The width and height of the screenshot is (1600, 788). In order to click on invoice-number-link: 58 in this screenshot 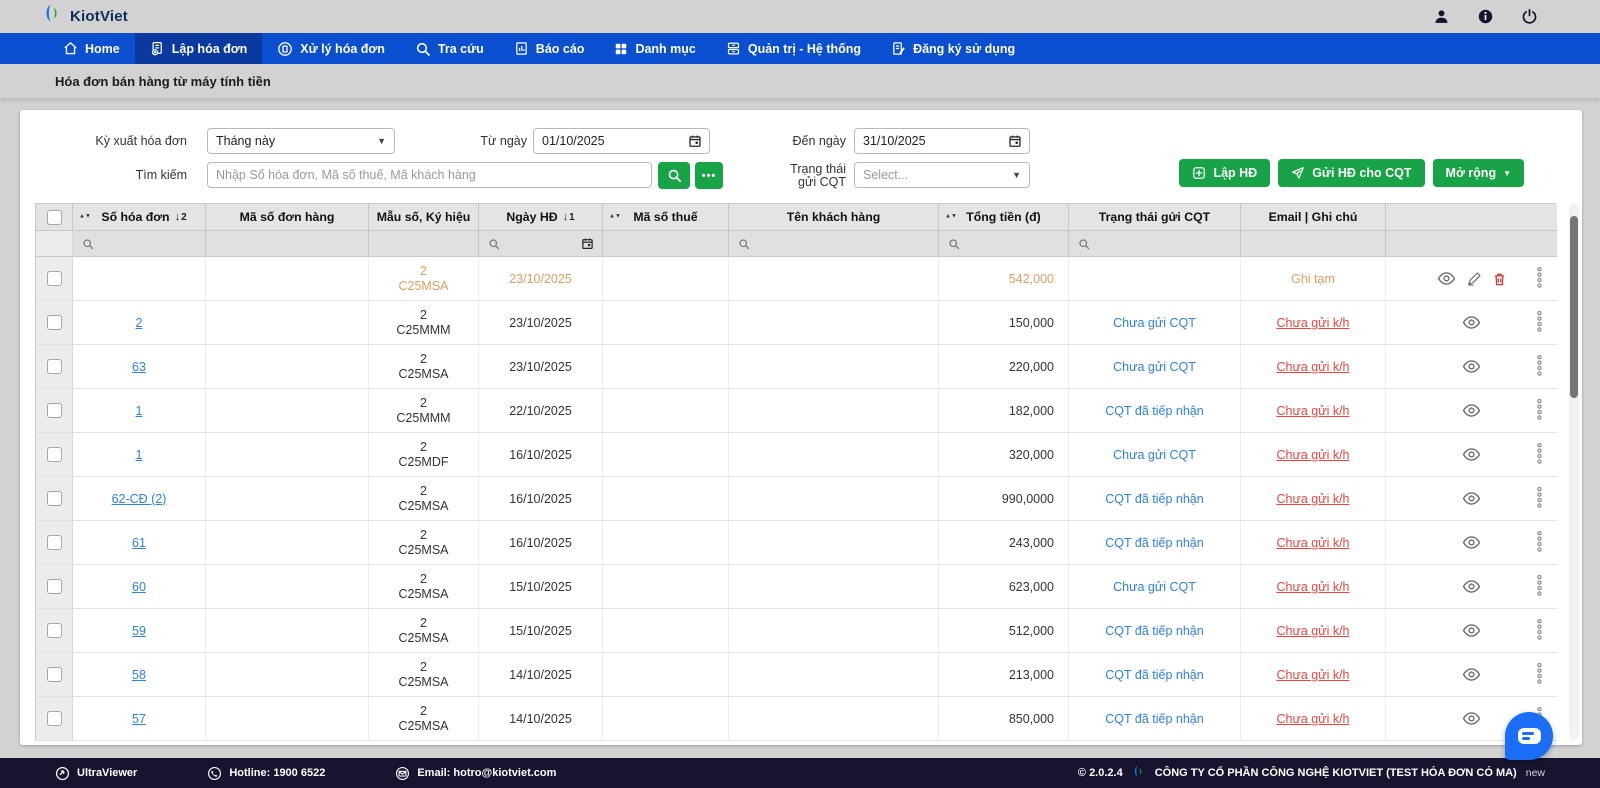, I will do `click(139, 674)`.